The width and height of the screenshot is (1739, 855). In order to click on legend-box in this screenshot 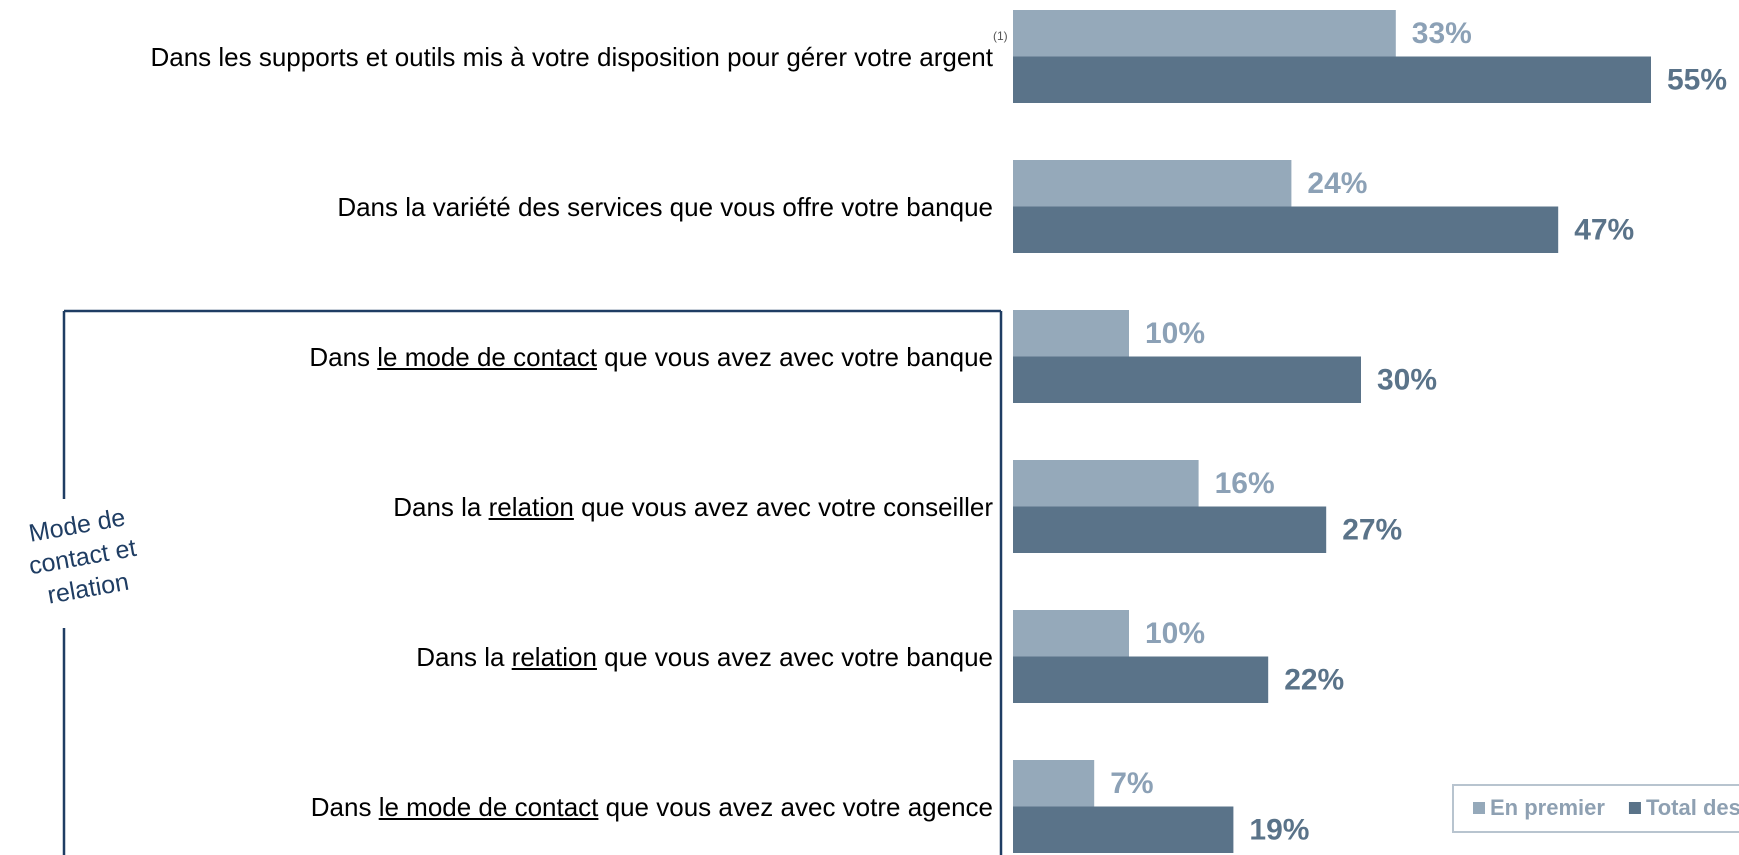, I will do `click(1595, 808)`.